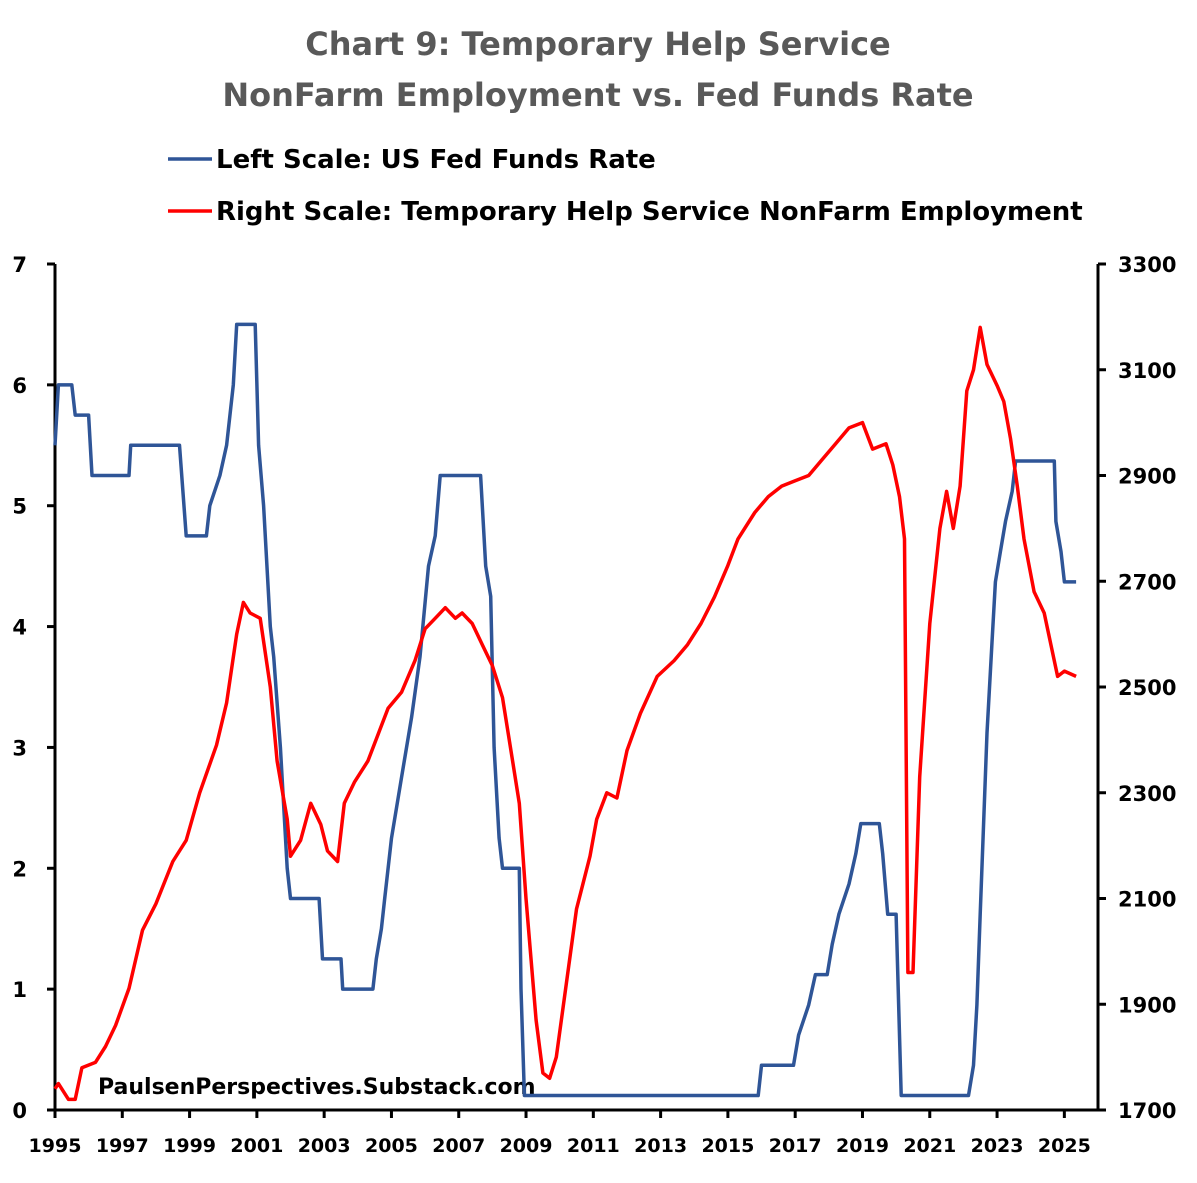 This screenshot has width=1197, height=1183. Describe the element at coordinates (55, 1146) in the screenshot. I see `x-tick-label: 1995` at that location.